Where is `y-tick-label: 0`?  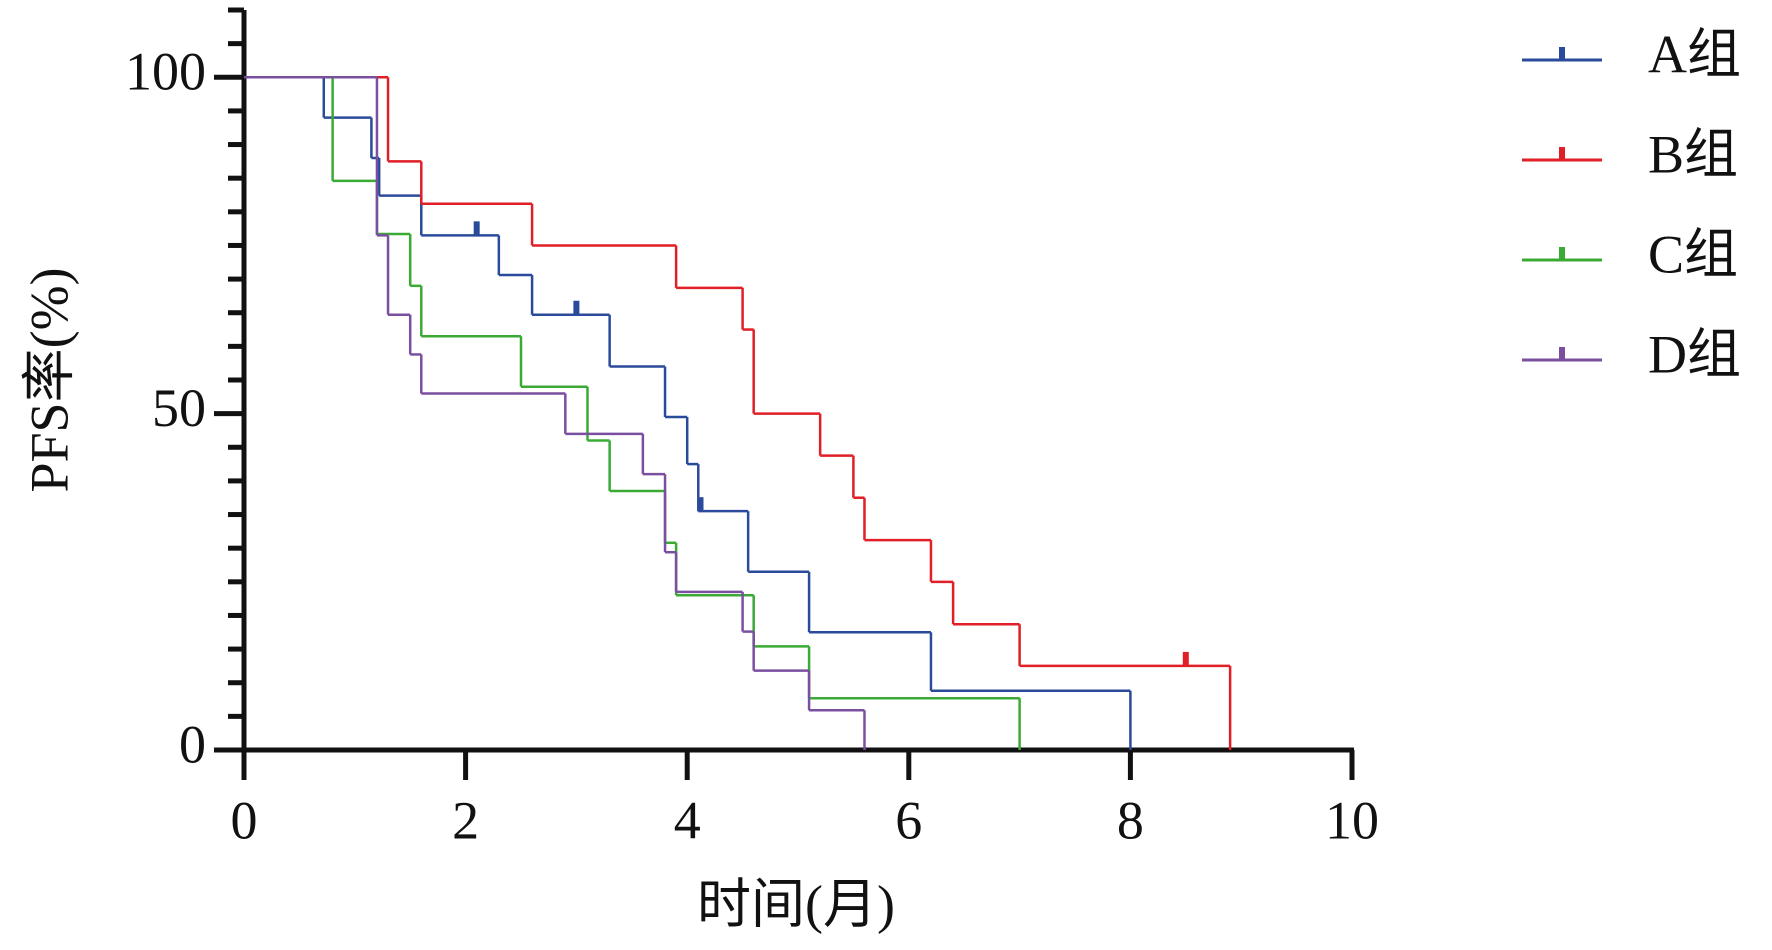 y-tick-label: 0 is located at coordinates (192, 744).